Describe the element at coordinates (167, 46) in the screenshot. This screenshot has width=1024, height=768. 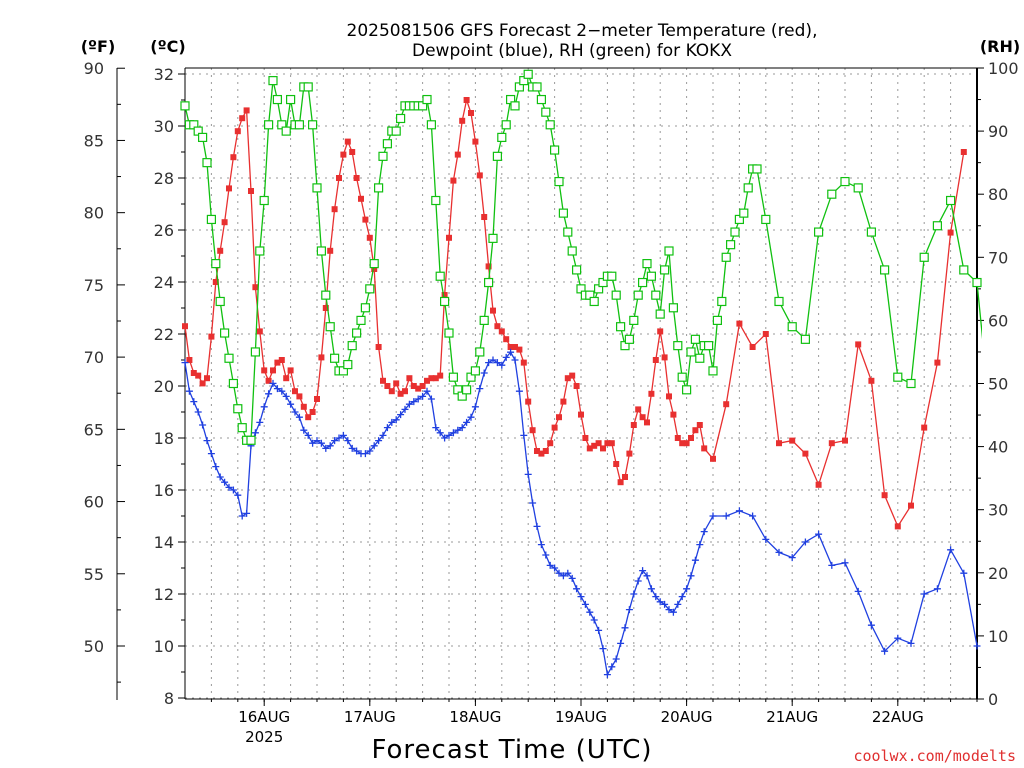
I see `celsius-unit-label: (ºC)` at that location.